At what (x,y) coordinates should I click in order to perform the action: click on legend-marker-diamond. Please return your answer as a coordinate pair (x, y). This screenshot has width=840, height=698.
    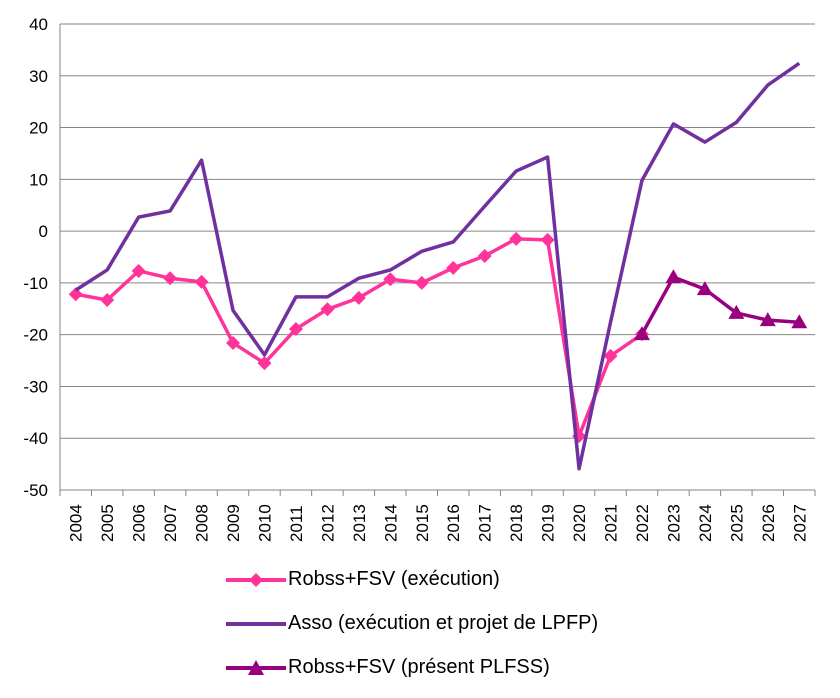
    Looking at the image, I should click on (256, 579).